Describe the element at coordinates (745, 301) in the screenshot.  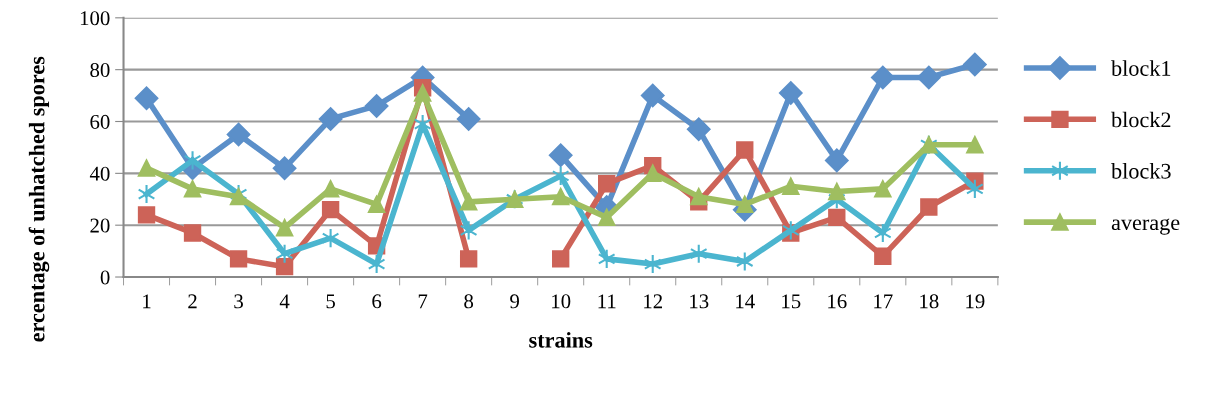
I see `x-tick-label: 14` at that location.